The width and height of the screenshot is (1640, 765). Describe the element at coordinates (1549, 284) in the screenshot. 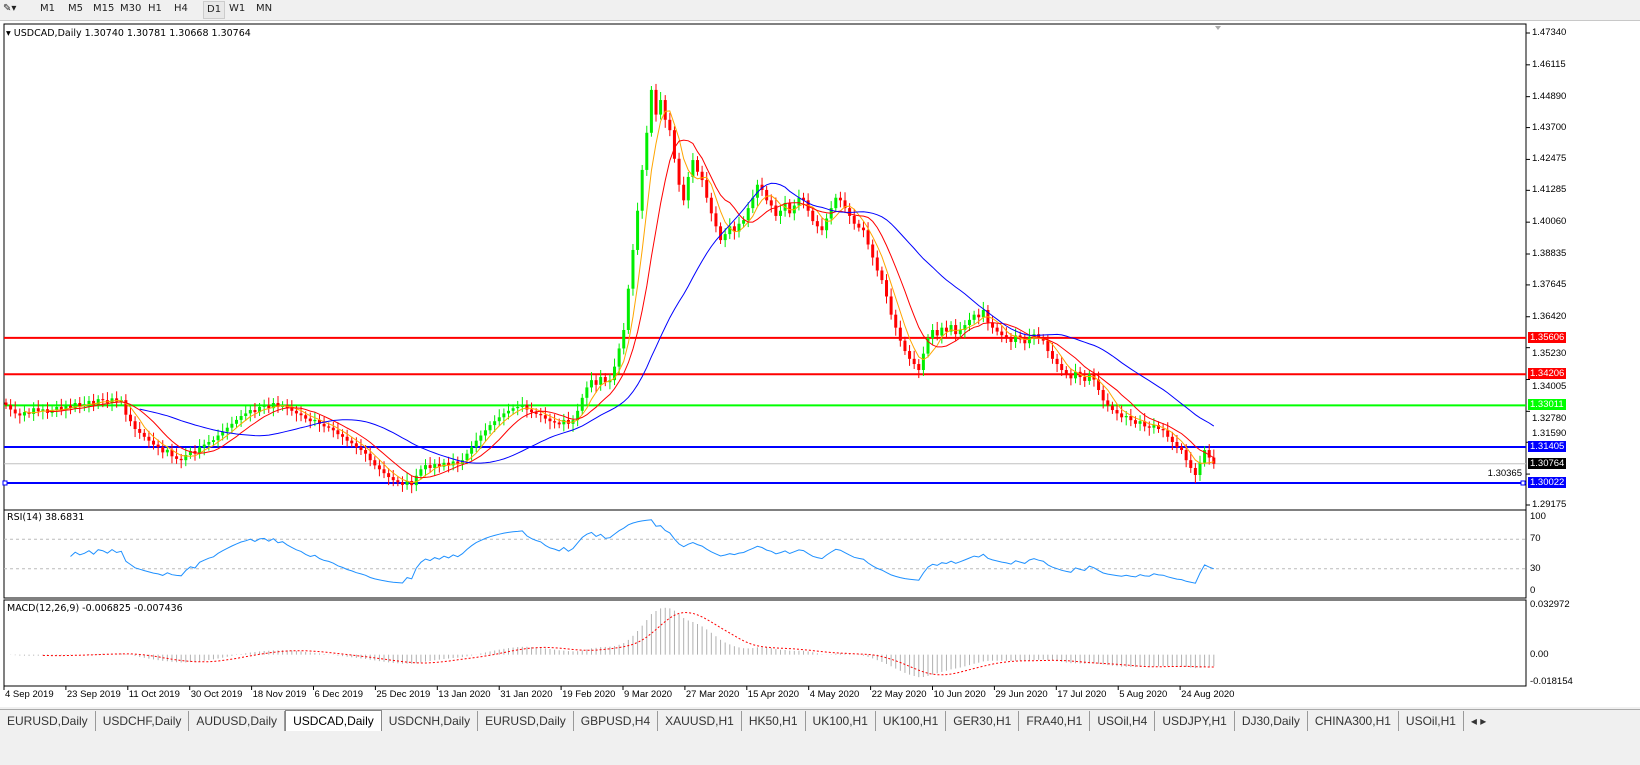

I see `price-axis-label: 1.37645` at that location.